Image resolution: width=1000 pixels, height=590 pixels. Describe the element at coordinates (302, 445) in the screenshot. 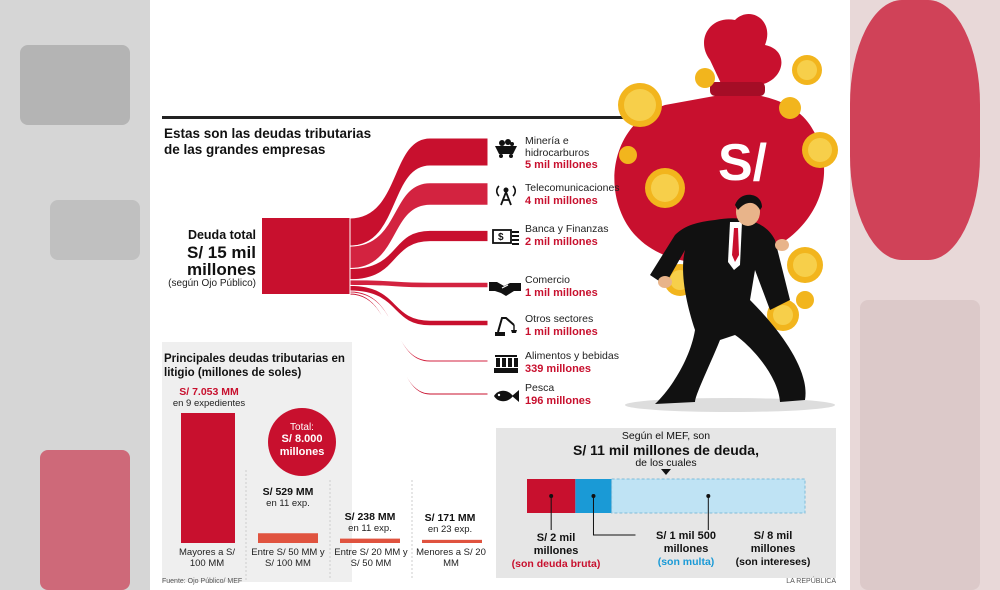

I see `litigation-total-value: S/ 8.000 millones` at that location.